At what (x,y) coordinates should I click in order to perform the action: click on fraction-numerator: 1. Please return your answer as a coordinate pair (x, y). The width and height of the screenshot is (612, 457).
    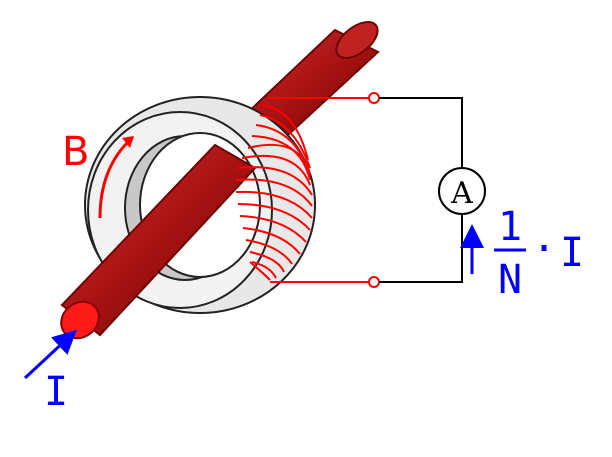
    Looking at the image, I should click on (510, 227).